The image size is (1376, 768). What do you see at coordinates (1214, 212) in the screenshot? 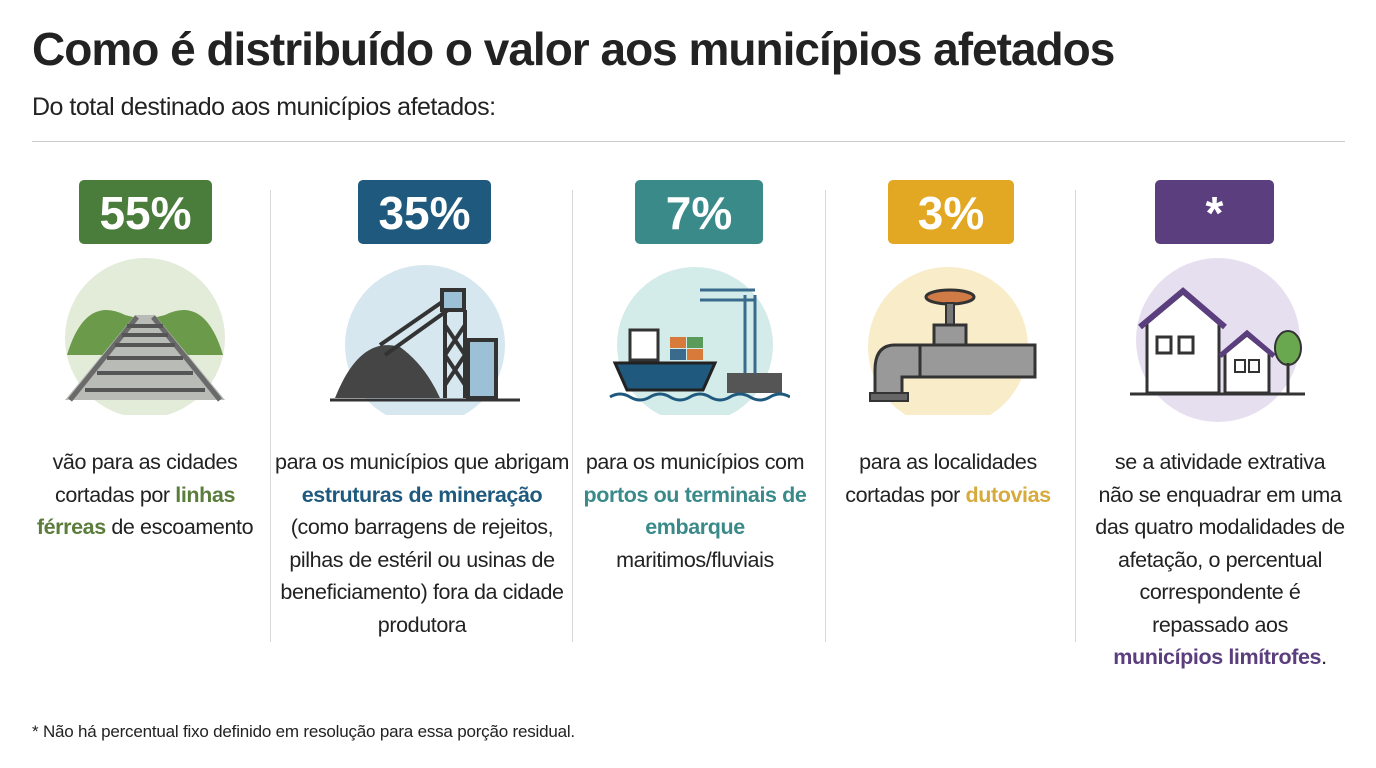
I see `badge: *` at bounding box center [1214, 212].